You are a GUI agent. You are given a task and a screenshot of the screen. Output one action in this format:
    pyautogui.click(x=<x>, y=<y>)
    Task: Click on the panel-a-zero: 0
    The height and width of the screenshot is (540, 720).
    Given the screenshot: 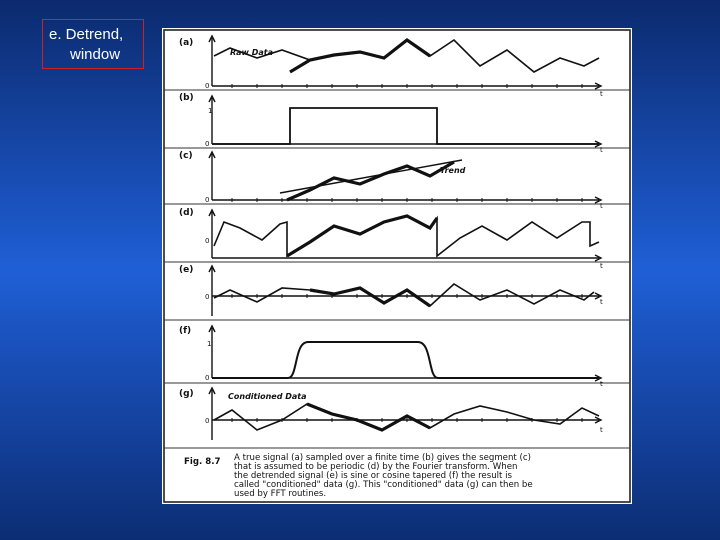 What is the action you would take?
    pyautogui.click(x=207, y=86)
    